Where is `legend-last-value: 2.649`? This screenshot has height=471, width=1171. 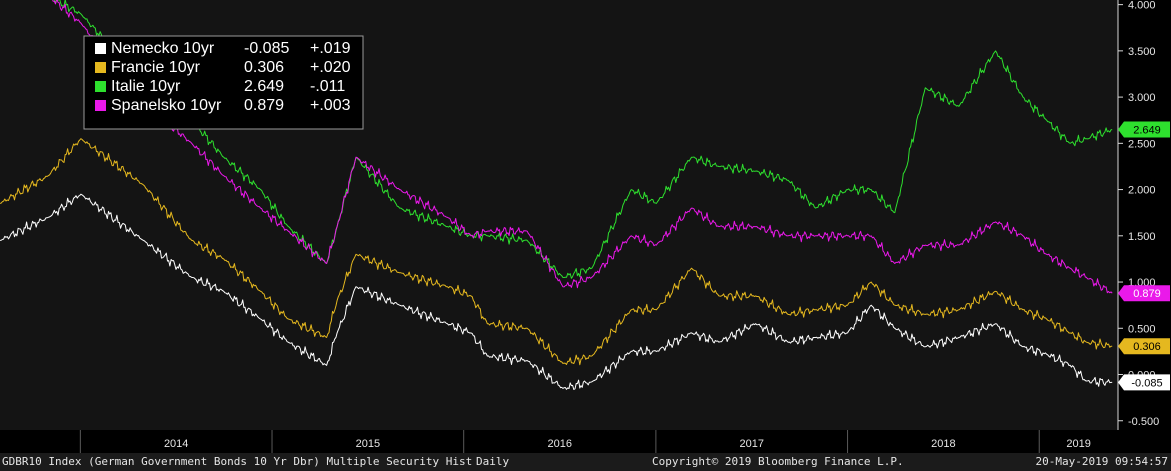 legend-last-value: 2.649 is located at coordinates (264, 86).